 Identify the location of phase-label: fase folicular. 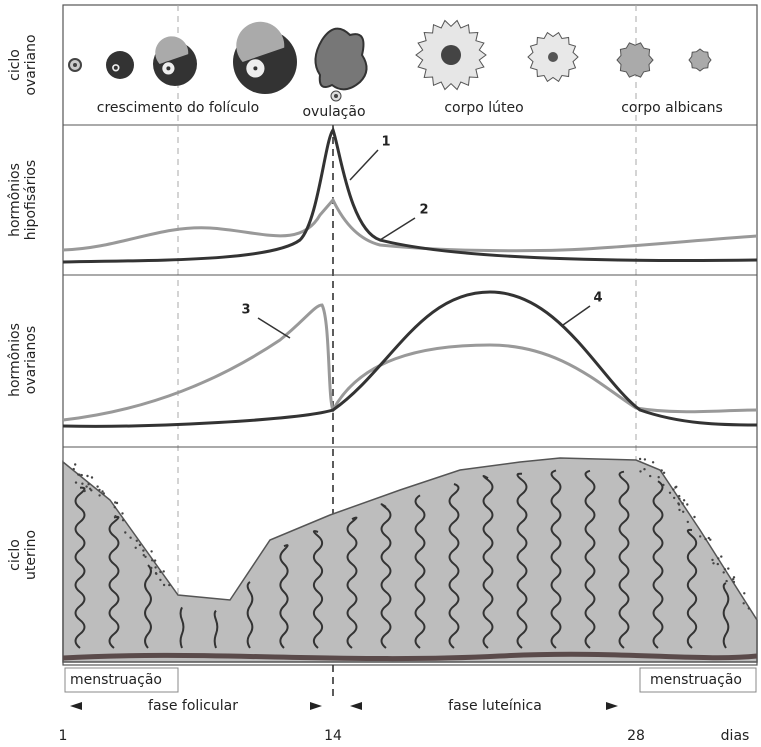
(193, 706).